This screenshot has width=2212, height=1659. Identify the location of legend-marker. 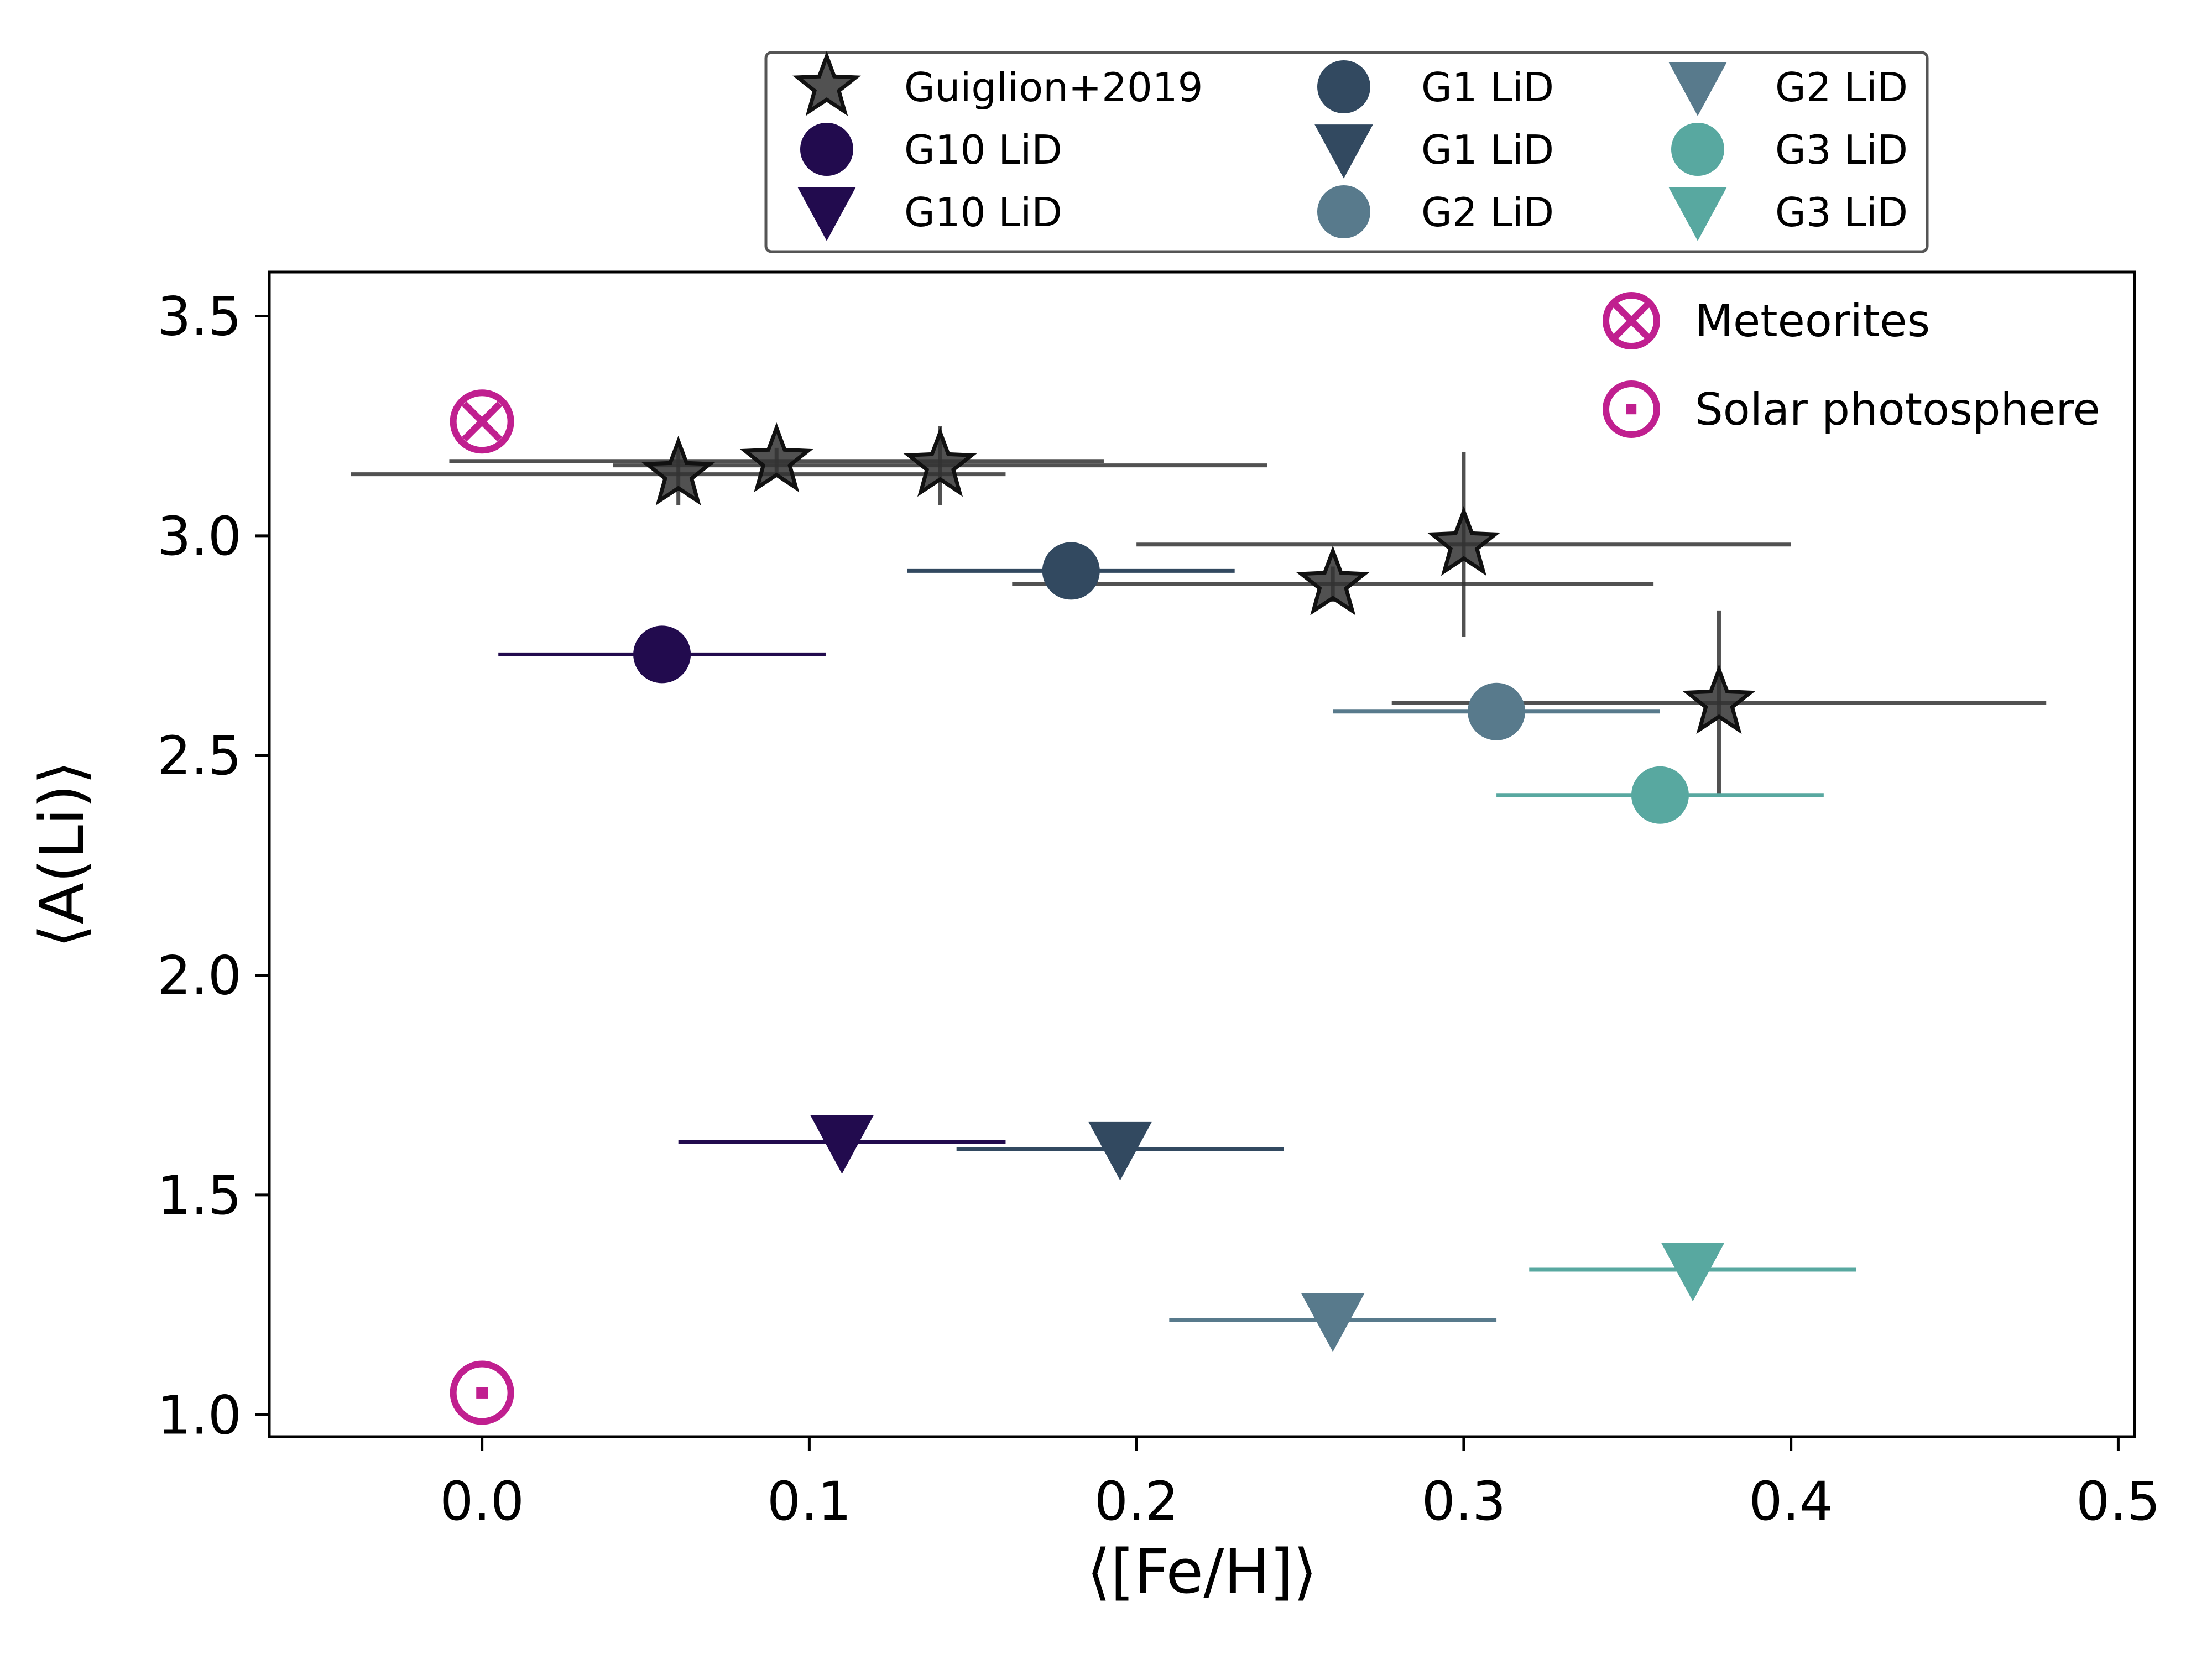
(827, 83).